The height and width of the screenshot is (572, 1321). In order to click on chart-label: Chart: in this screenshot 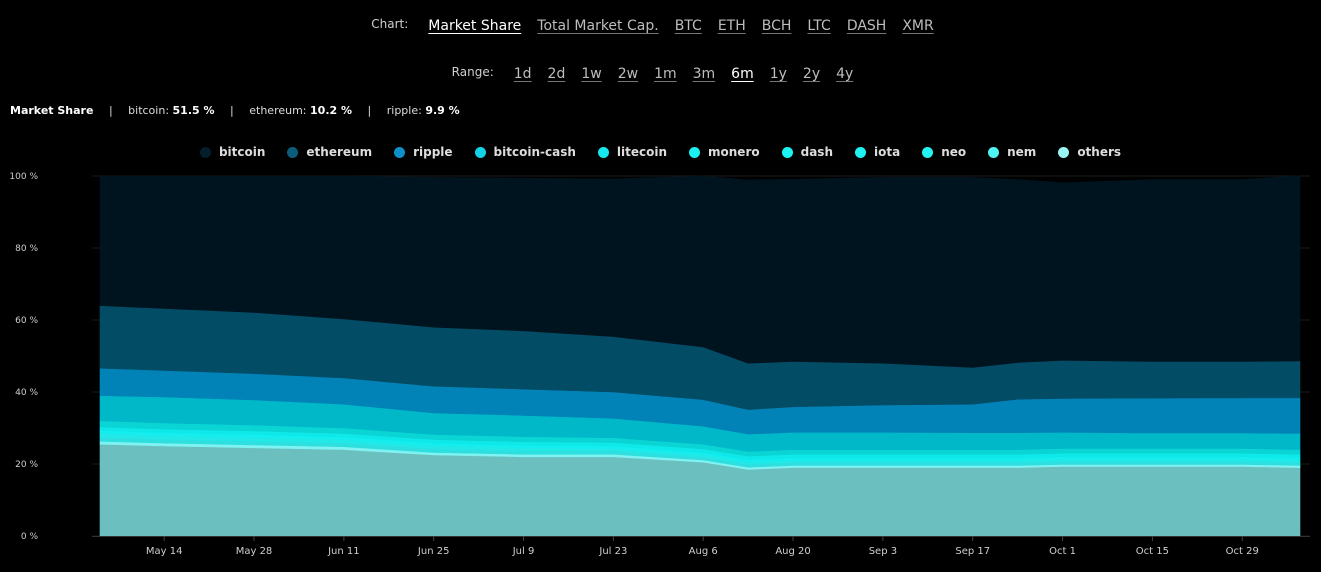, I will do `click(390, 24)`.